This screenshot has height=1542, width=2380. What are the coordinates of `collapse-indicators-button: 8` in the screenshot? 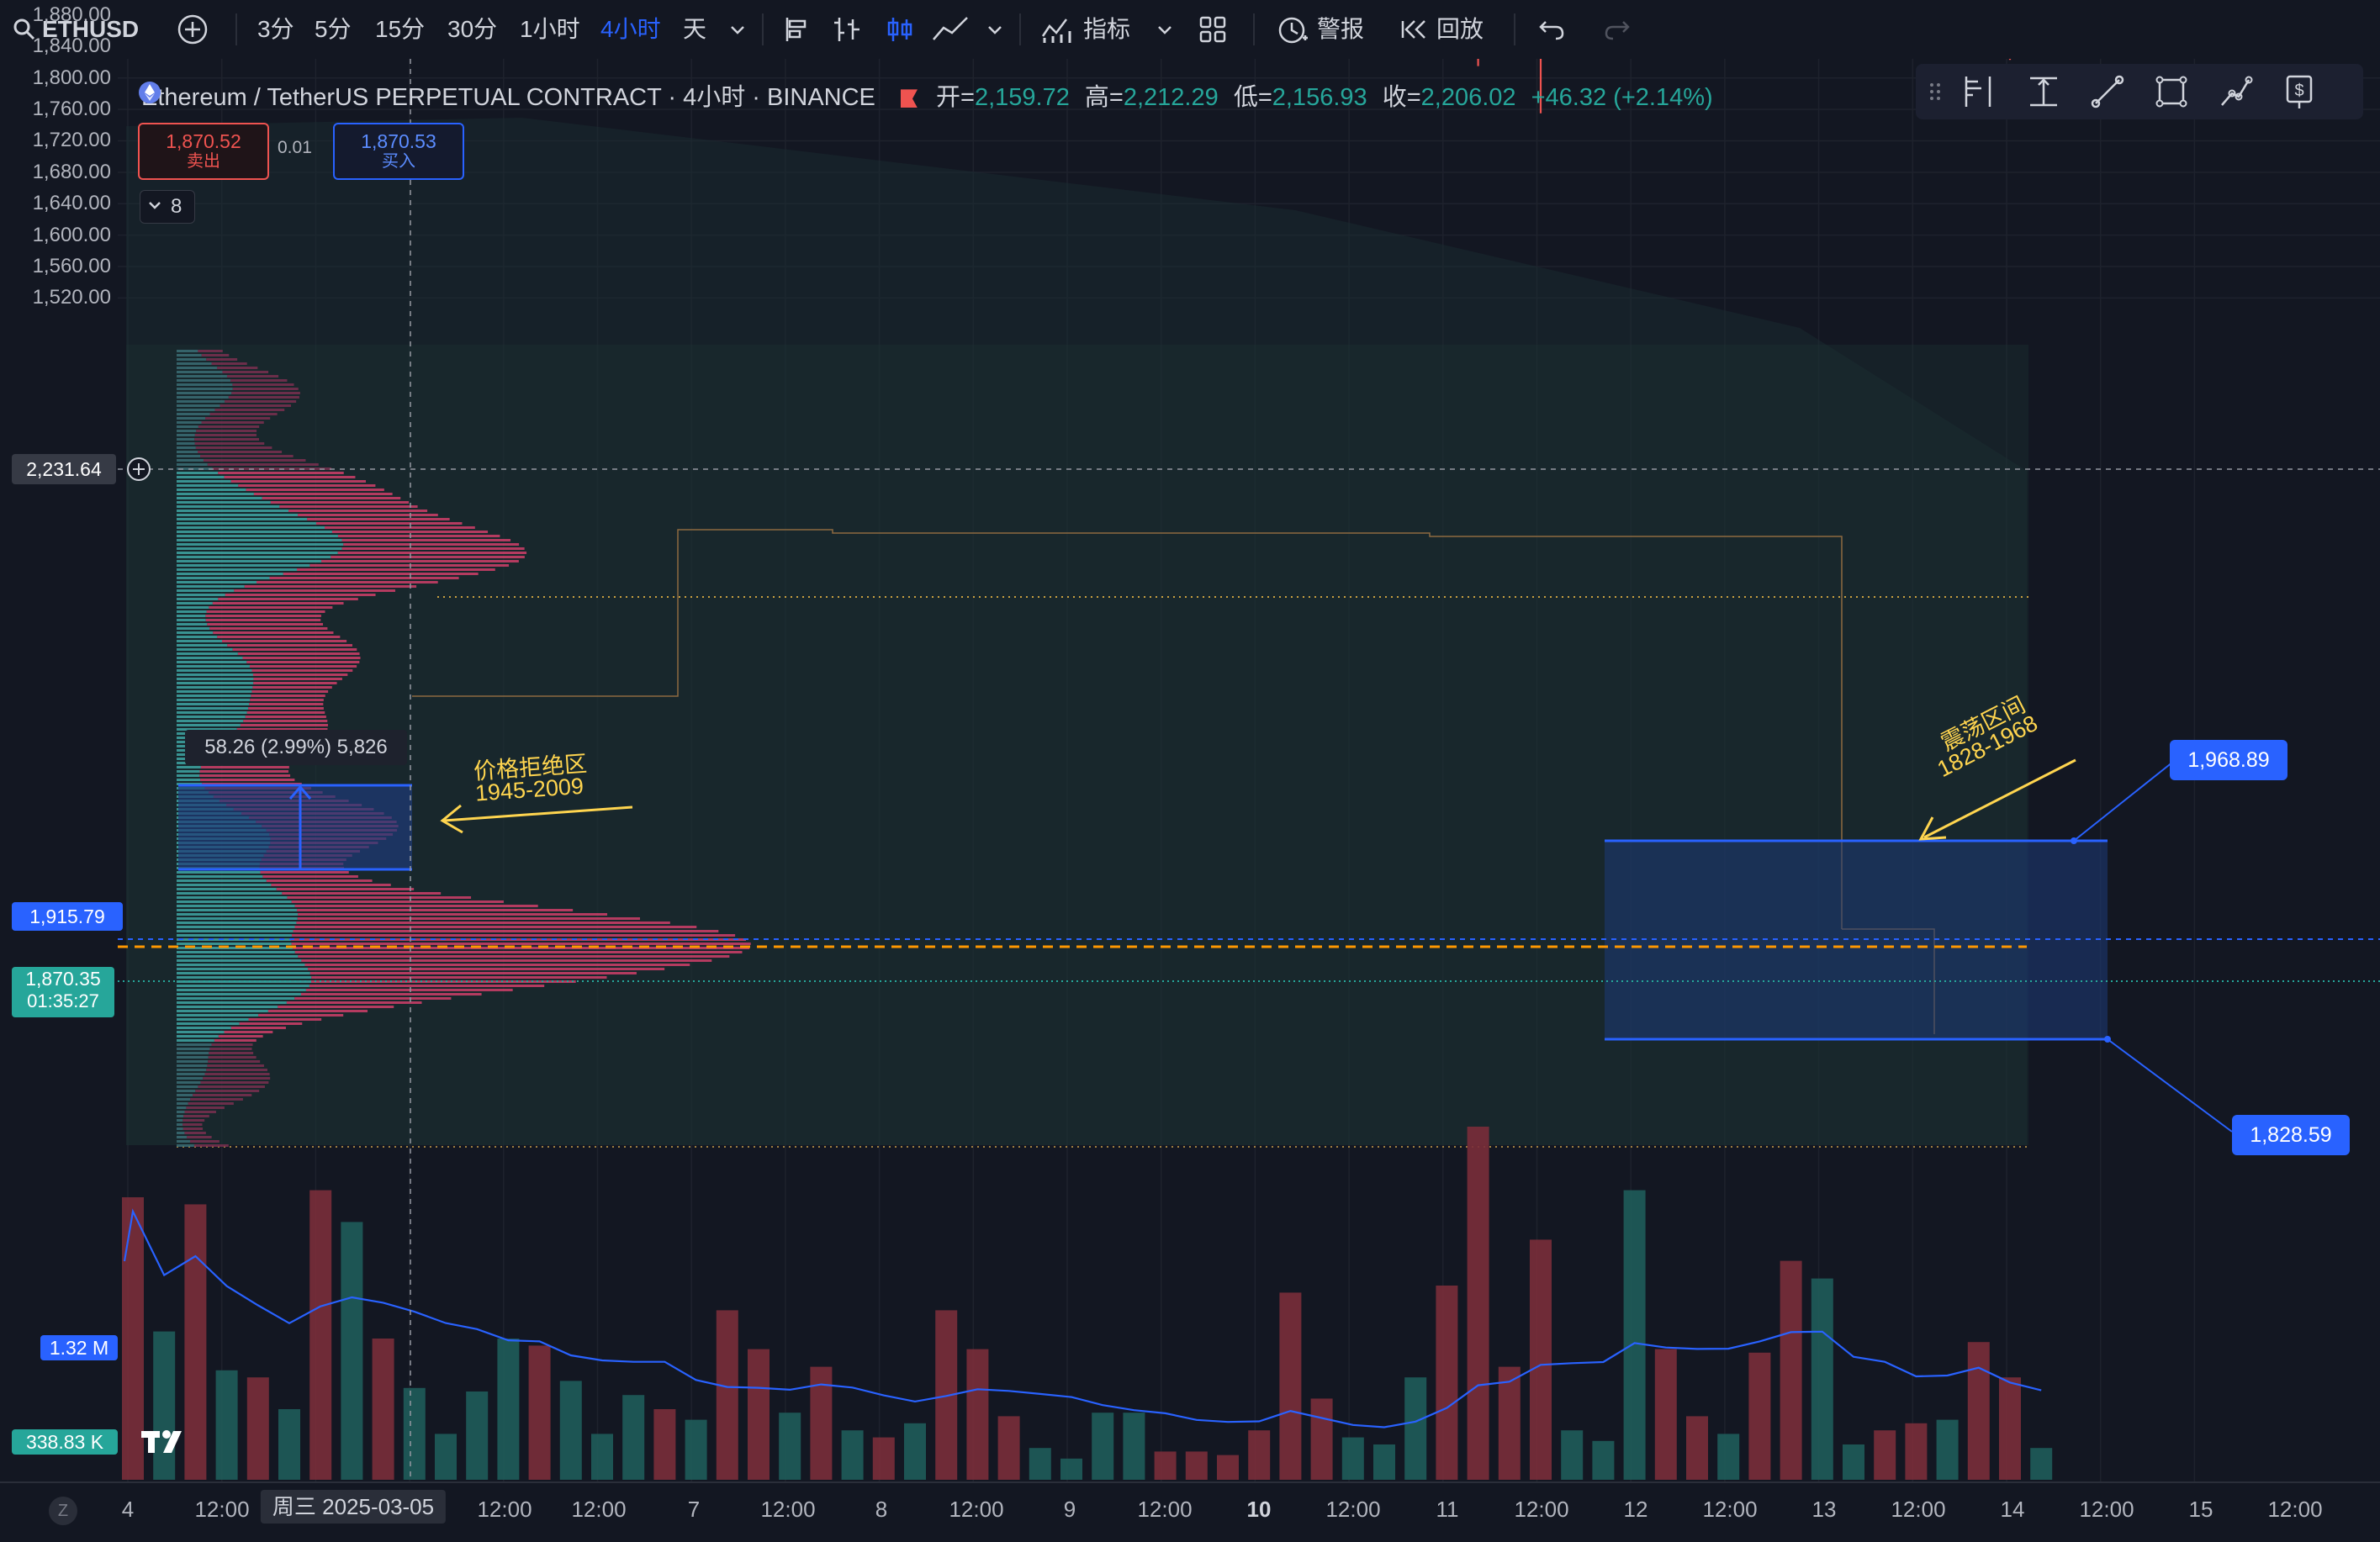 It's located at (167, 207).